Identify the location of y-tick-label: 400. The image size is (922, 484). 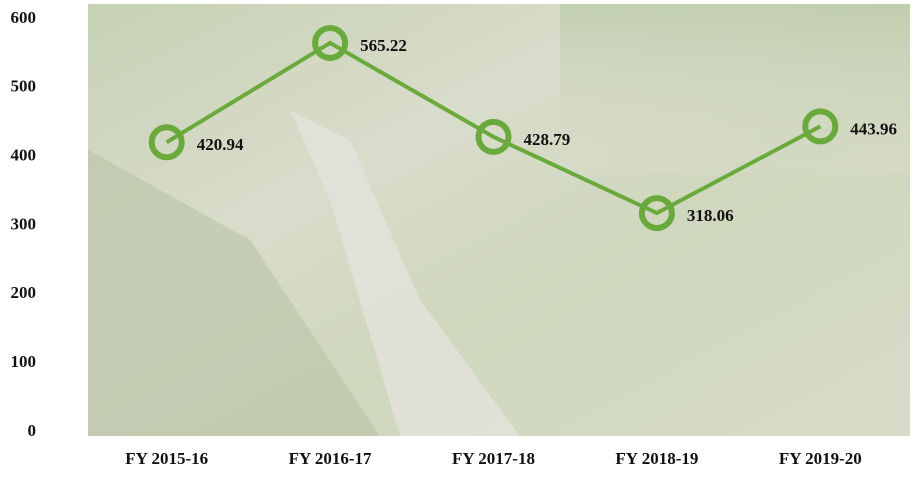
(24, 155).